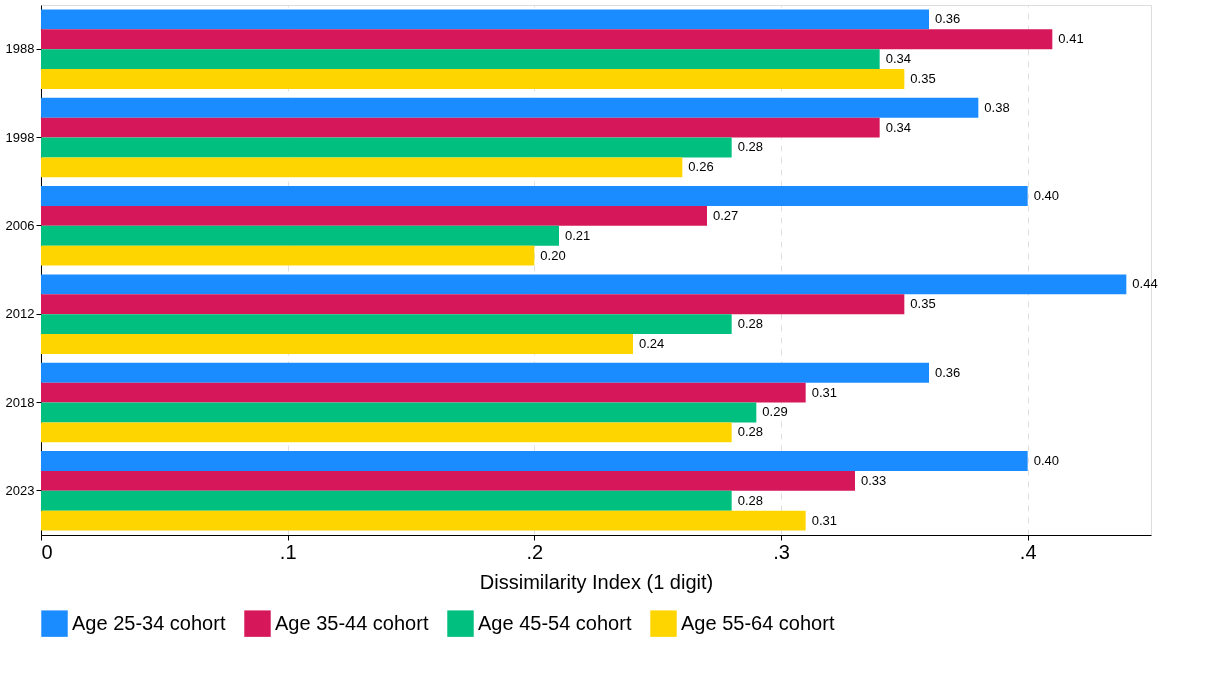  Describe the element at coordinates (20, 137) in the screenshot. I see `y-tick-label: 1998` at that location.